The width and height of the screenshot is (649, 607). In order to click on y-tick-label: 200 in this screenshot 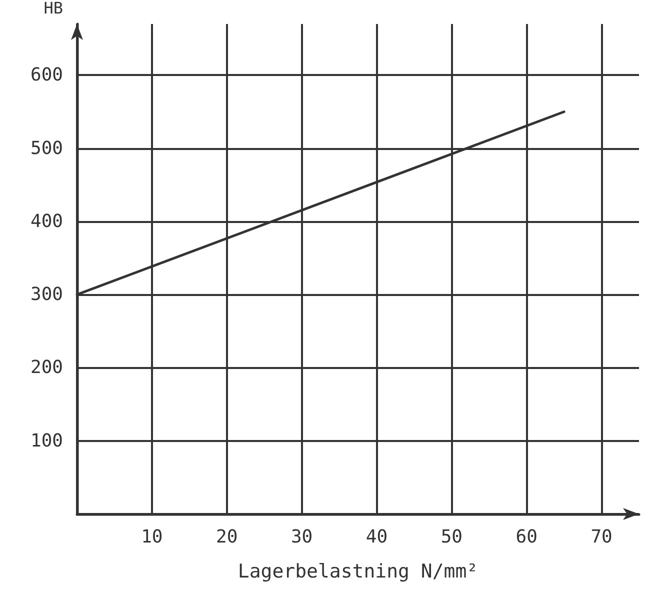, I will do `click(46, 367)`.